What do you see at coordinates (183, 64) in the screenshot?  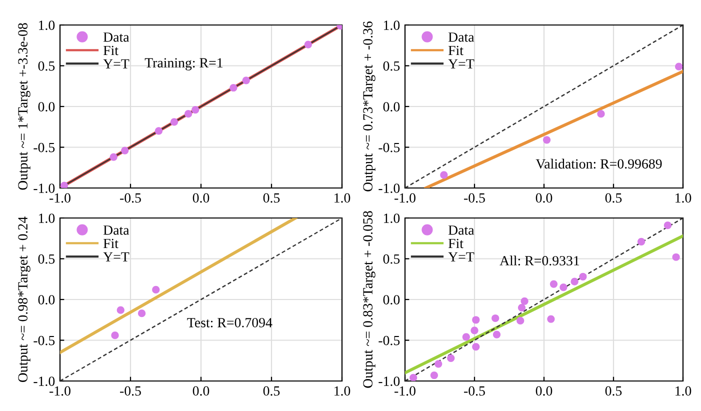 I see `annotation: Training: R=1` at bounding box center [183, 64].